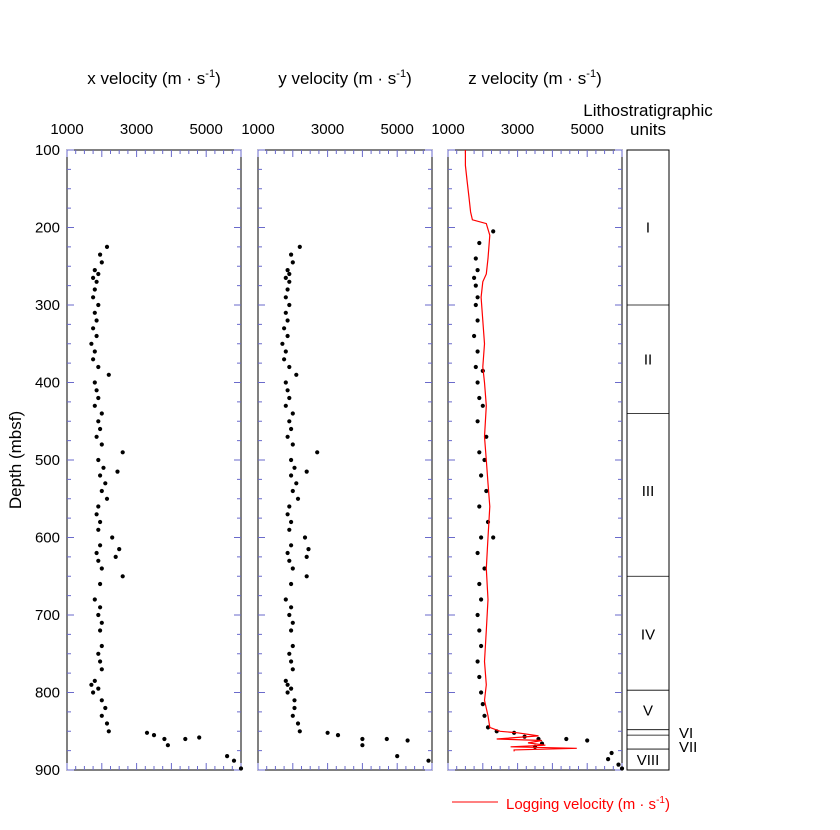  What do you see at coordinates (15, 460) in the screenshot?
I see `depth-axis-label: Depth (mbsf)` at bounding box center [15, 460].